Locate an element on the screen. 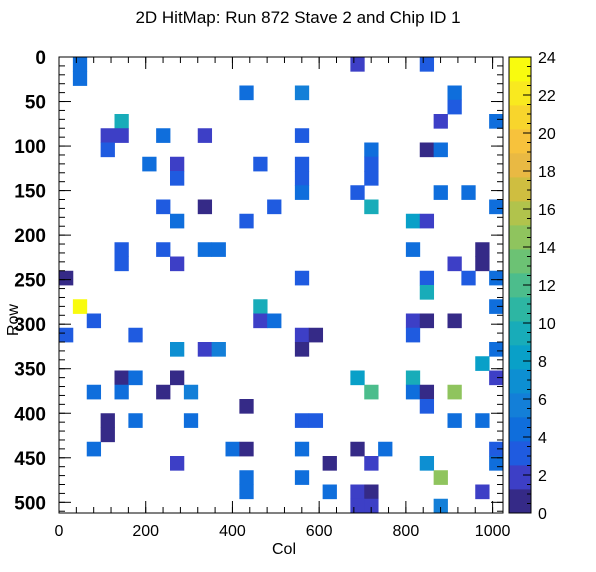 The width and height of the screenshot is (596, 572). colorbar-tick-label: 20 is located at coordinates (547, 134).